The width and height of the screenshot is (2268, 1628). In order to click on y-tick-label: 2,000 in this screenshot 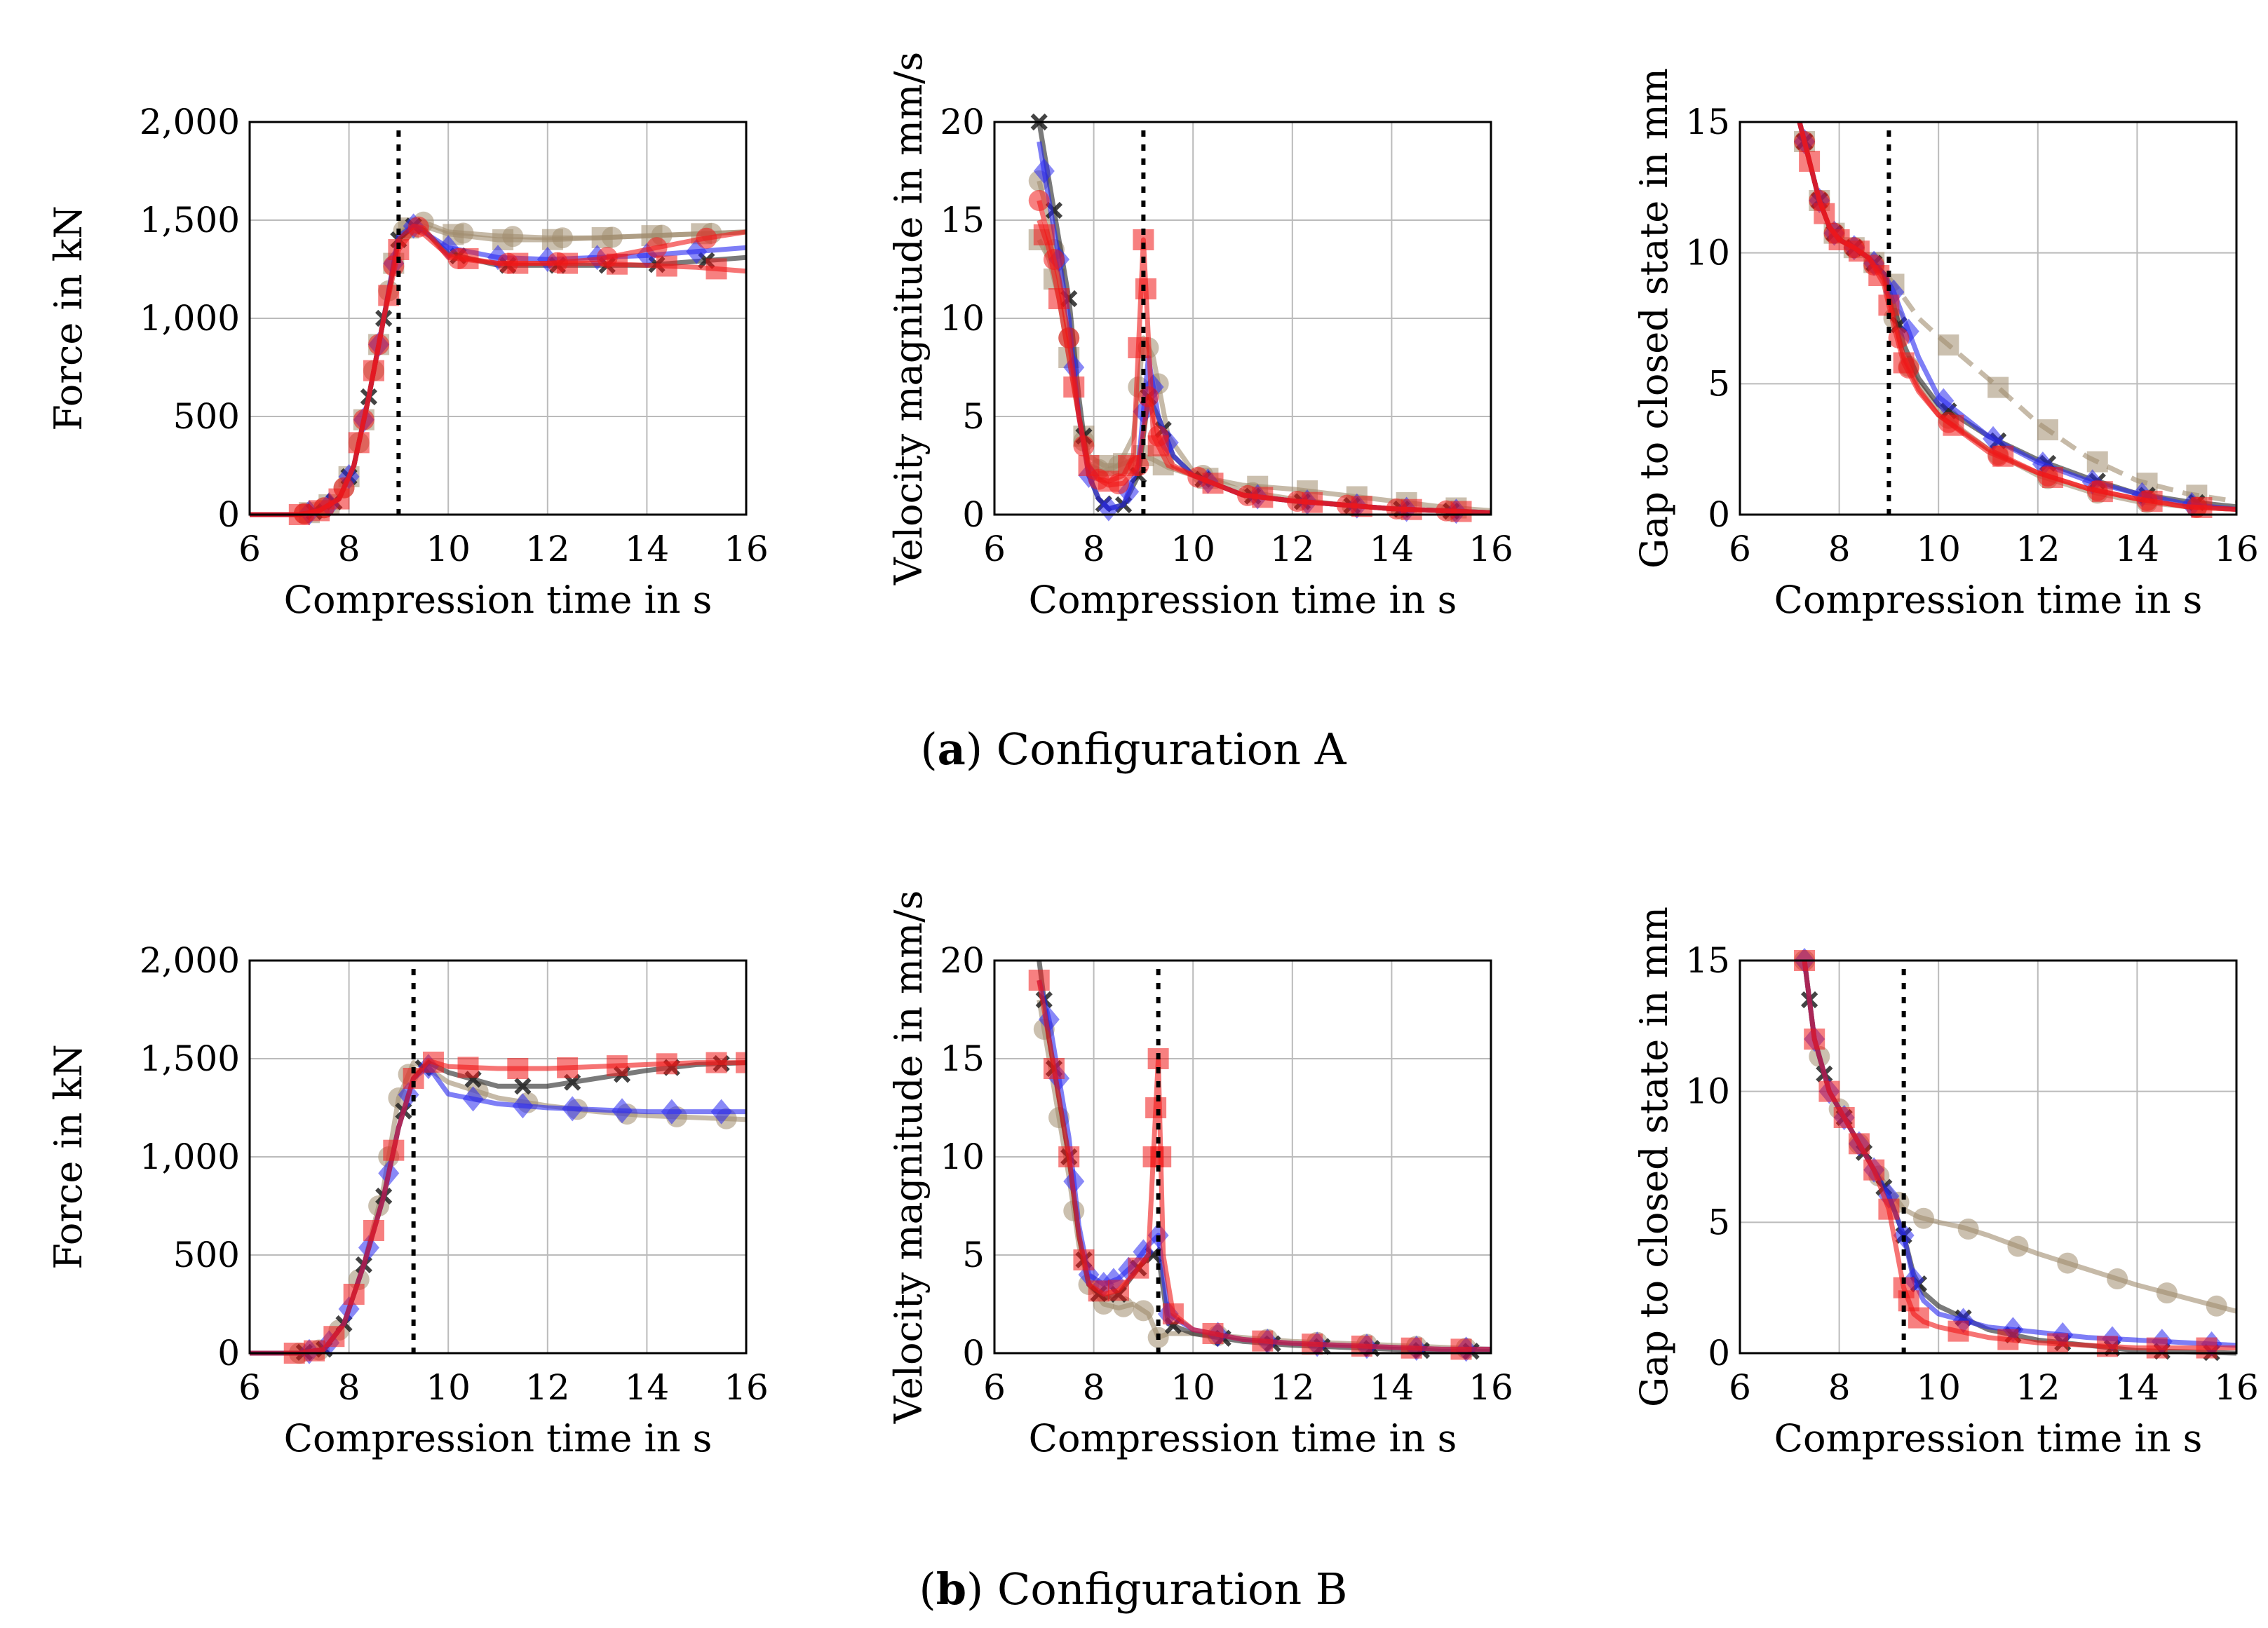, I will do `click(190, 960)`.